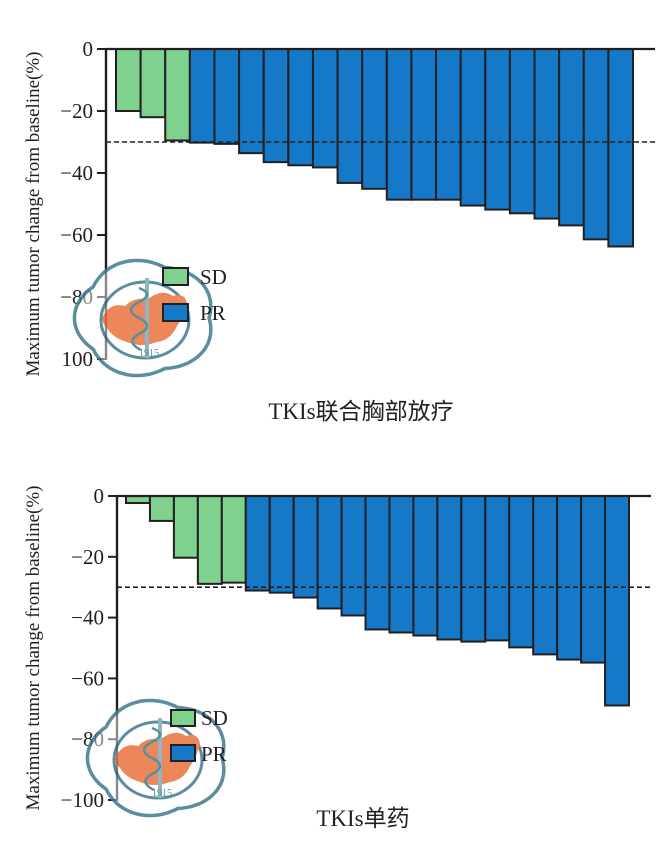 The height and width of the screenshot is (868, 666). I want to click on chart-title: TKIs联合胸部放疗, so click(360, 411).